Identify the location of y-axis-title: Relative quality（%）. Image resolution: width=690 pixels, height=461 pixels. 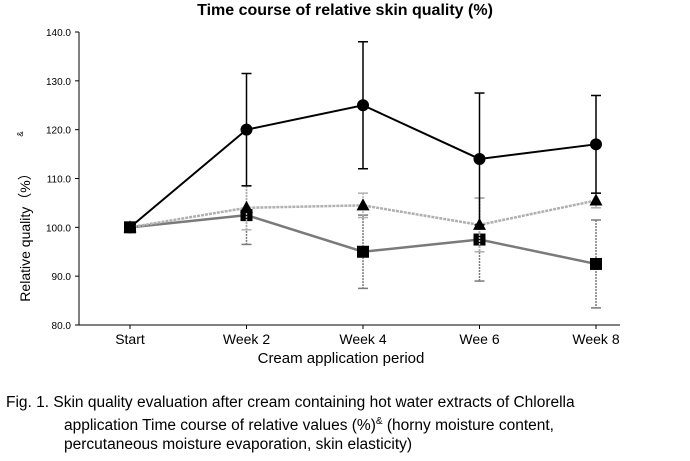
(25, 233).